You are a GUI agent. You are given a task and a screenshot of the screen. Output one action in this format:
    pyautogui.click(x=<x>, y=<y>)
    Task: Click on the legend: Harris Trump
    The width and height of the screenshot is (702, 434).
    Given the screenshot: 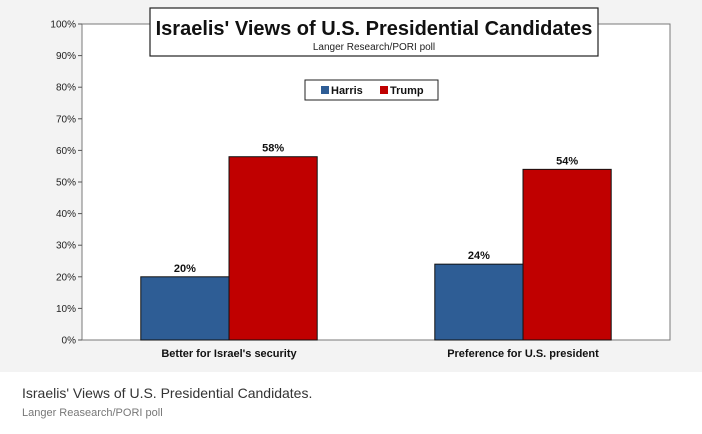 What is the action you would take?
    pyautogui.click(x=371, y=90)
    